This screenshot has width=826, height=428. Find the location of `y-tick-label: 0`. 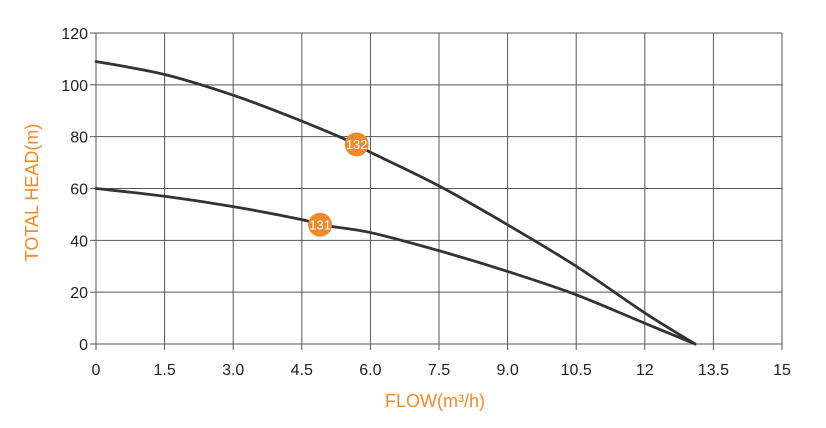

y-tick-label: 0 is located at coordinates (83, 345).